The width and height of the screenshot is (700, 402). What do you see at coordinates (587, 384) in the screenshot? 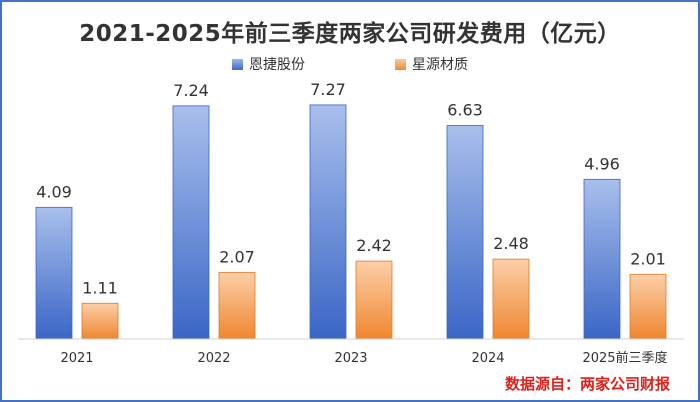
I see `source-note: 数据源自：两家公司财报` at bounding box center [587, 384].